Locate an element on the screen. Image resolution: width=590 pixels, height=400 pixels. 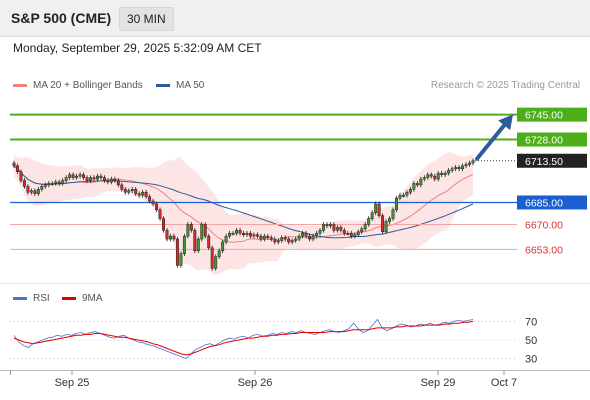
rsi-swatch-icon is located at coordinates (20, 298).